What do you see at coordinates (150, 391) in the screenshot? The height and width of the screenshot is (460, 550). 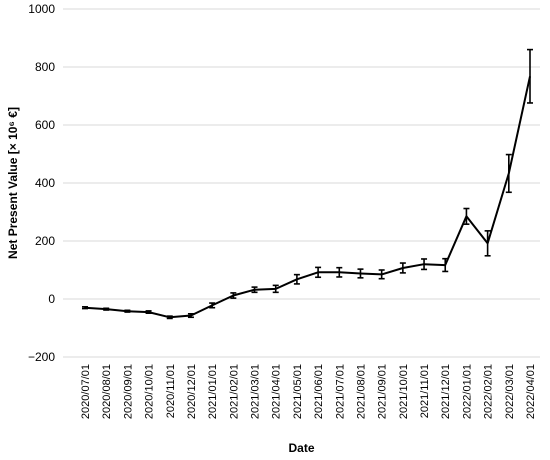 I see `x-tick-label: 2020/10/01` at bounding box center [150, 391].